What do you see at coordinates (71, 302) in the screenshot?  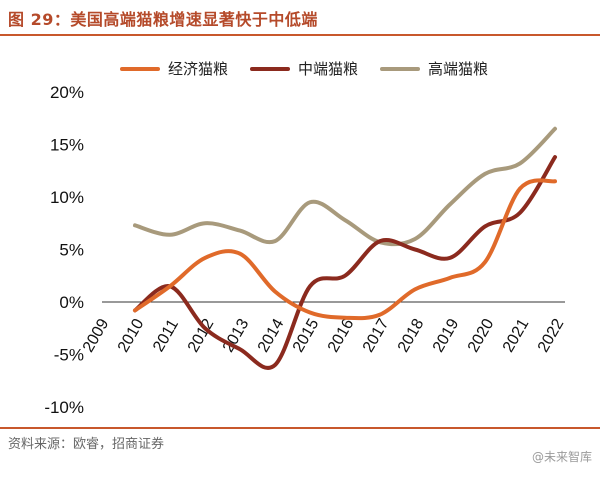 I see `y-tick-label: 0%` at bounding box center [71, 302].